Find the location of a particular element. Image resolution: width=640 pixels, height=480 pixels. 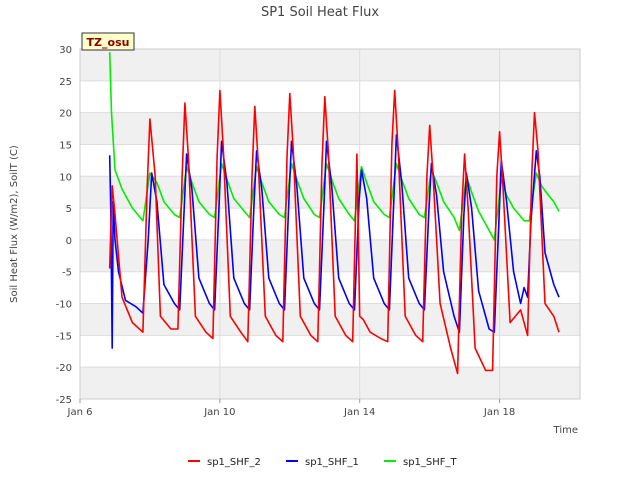

y-tick-label: -5 is located at coordinates (67, 273).